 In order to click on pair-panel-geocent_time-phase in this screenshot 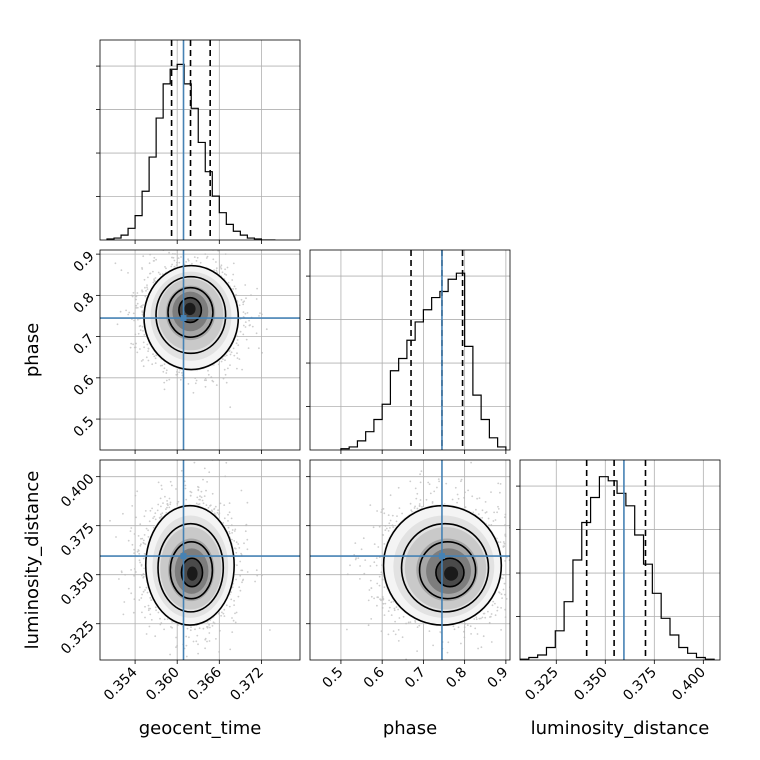, I will do `click(200, 329)`.